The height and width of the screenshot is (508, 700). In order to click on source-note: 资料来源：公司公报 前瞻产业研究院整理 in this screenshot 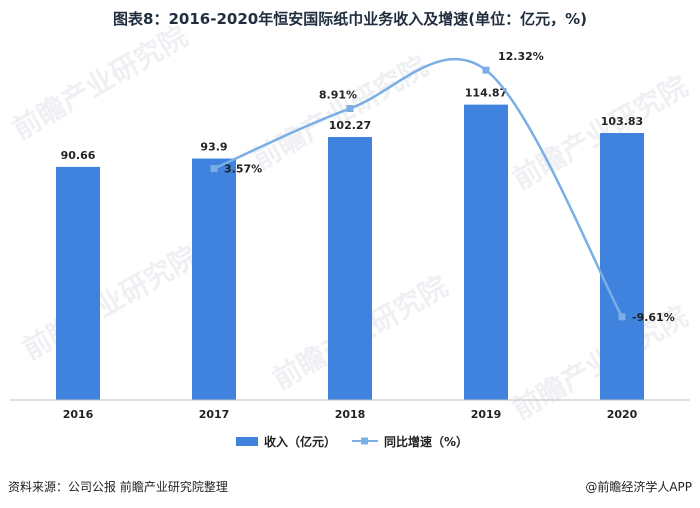, I will do `click(118, 486)`.